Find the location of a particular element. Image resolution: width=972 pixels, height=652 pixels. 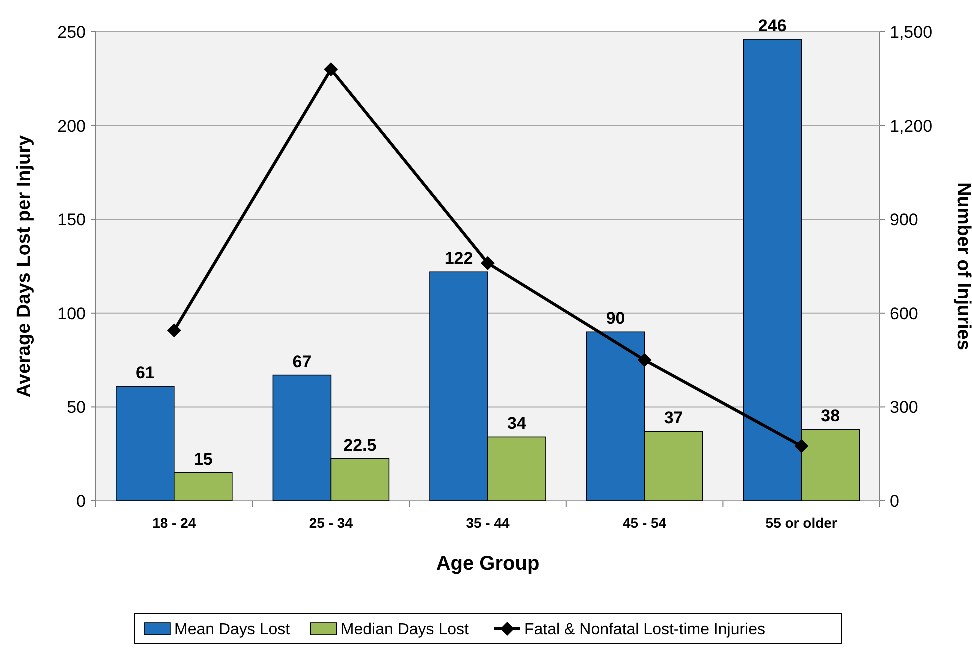

data-label: 67 is located at coordinates (302, 362).